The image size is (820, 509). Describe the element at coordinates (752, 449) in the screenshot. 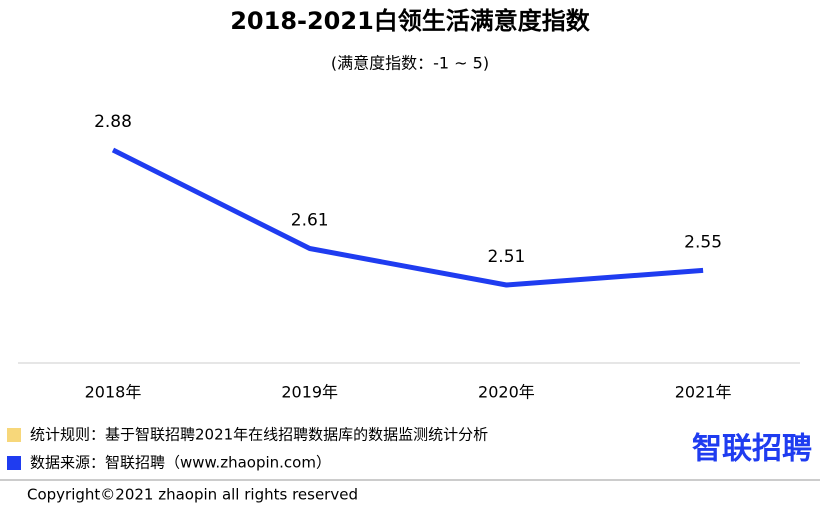

I see `logo: 智联招聘` at that location.